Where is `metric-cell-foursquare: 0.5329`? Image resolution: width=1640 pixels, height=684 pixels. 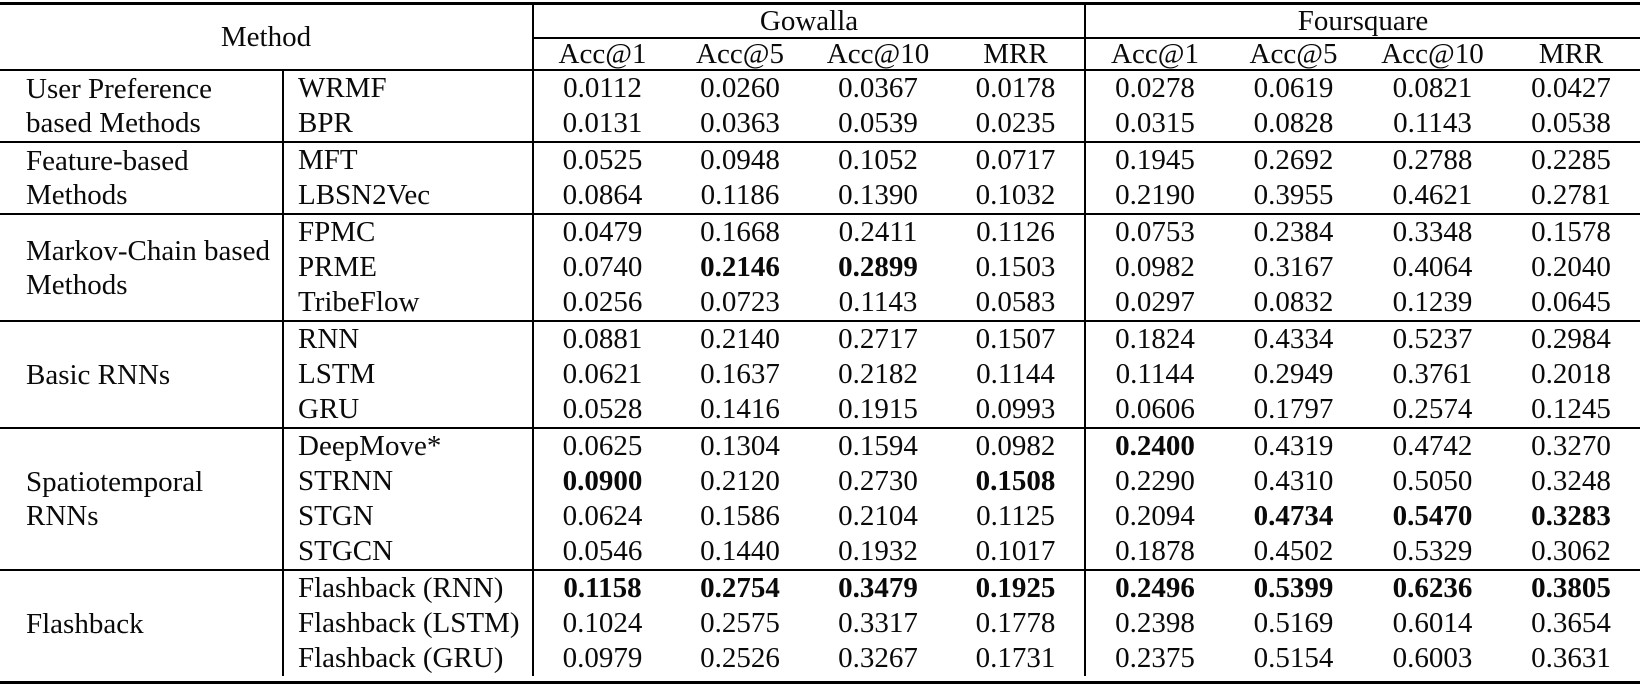
metric-cell-foursquare: 0.5329 is located at coordinates (1432, 551).